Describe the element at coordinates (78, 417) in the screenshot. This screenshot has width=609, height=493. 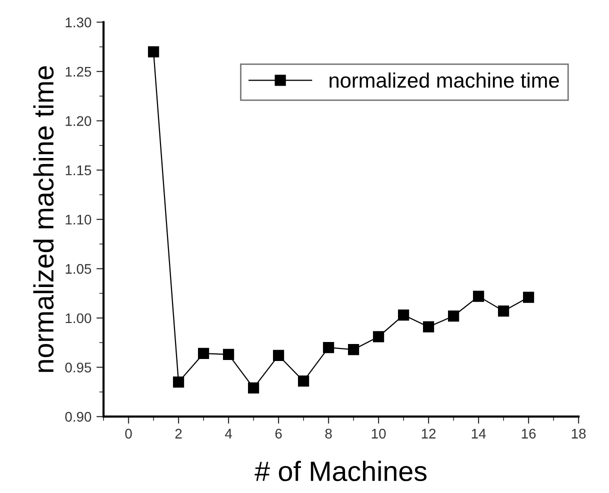
I see `y-tick-label: 0.90` at that location.